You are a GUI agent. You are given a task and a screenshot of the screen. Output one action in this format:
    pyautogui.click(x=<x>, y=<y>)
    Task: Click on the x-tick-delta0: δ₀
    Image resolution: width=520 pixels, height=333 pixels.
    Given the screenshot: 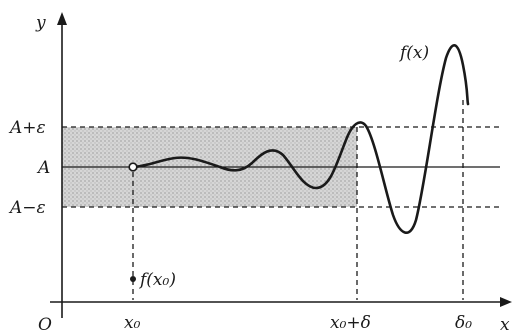 What is the action you would take?
    pyautogui.click(x=463, y=323)
    